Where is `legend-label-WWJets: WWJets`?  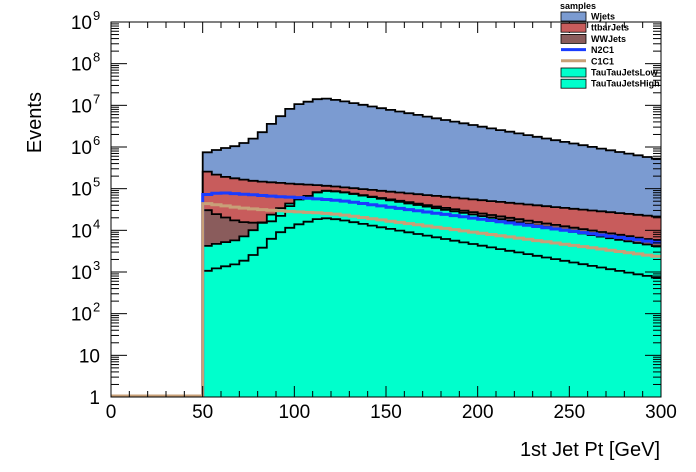 legend-label-WWJets: WWJets is located at coordinates (608, 39).